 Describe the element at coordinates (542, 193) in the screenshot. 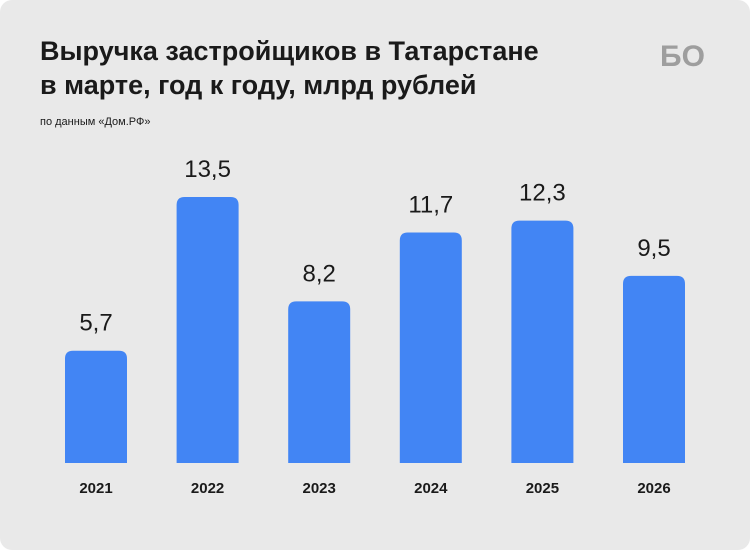

I see `value-label-2025: 12,3` at that location.